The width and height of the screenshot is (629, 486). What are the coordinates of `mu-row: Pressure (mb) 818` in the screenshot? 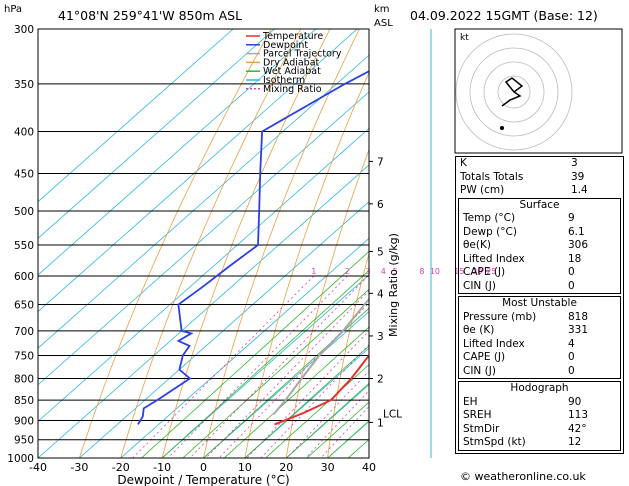 It's located at (526, 316).